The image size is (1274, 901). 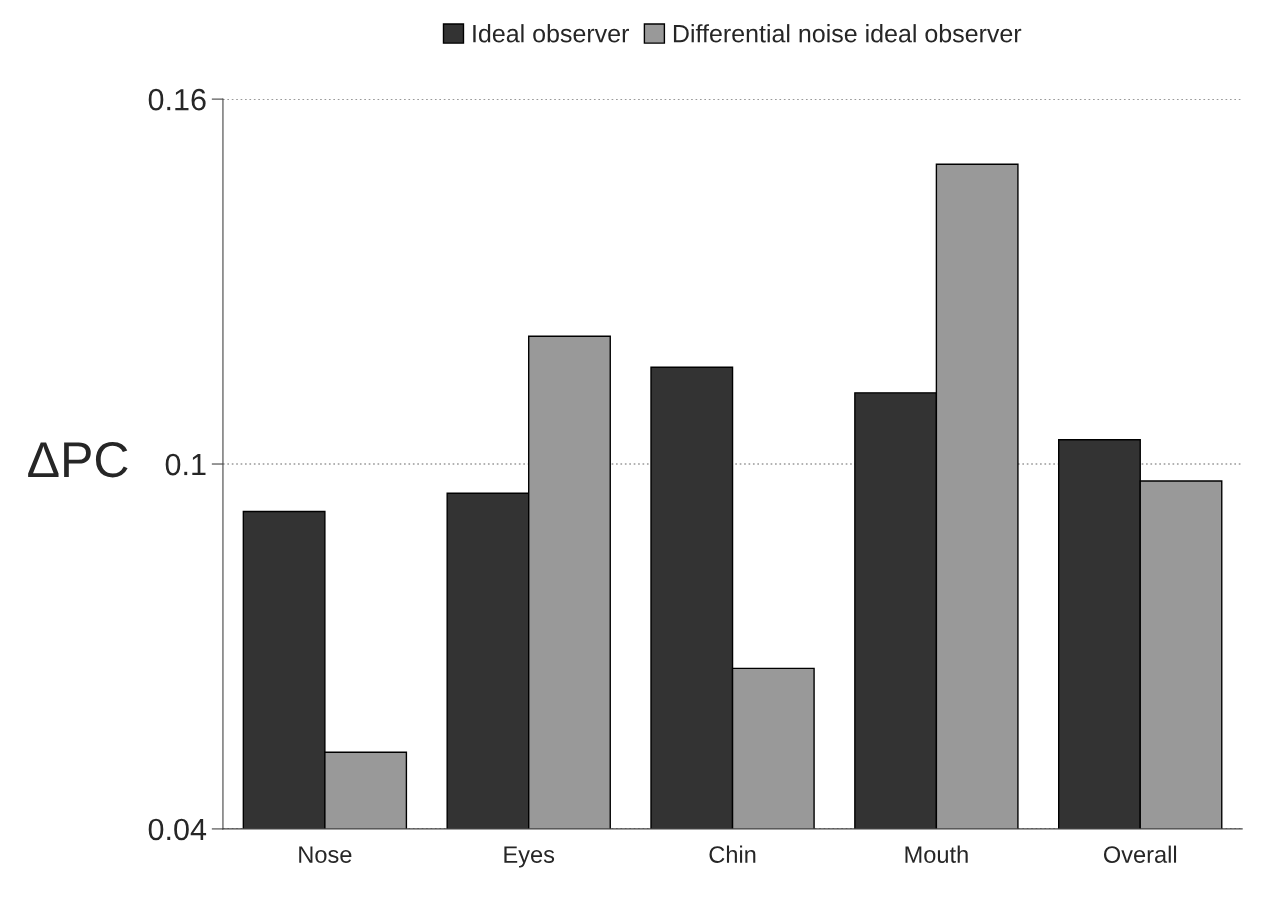 I want to click on y-axis-title: ΔPC, so click(x=78, y=460).